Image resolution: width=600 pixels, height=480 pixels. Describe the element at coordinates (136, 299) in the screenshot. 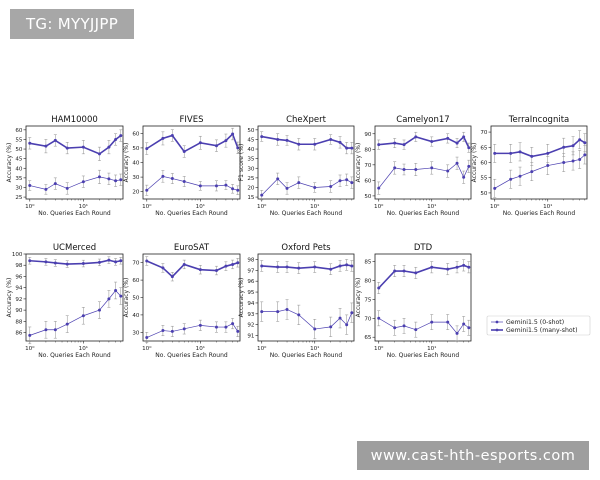

I see `y-tick-label: 50` at that location.